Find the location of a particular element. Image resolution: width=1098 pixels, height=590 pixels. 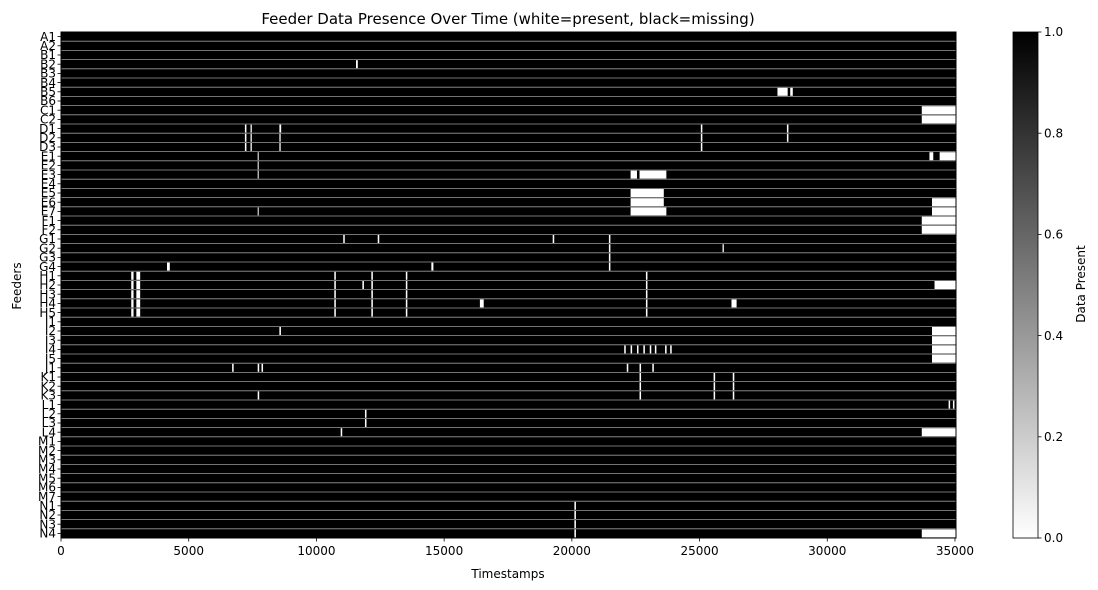

y-tick-label-C1: C1 is located at coordinates (48, 110).